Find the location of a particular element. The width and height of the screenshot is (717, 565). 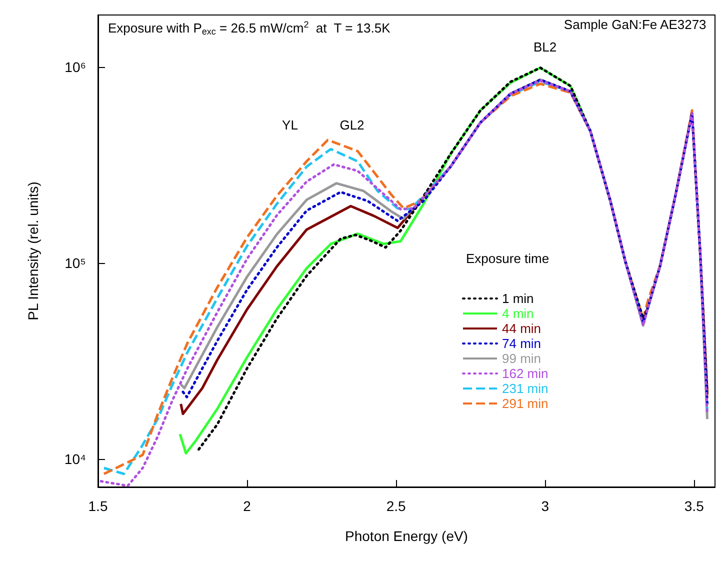

legend-label: 44 min is located at coordinates (522, 328).